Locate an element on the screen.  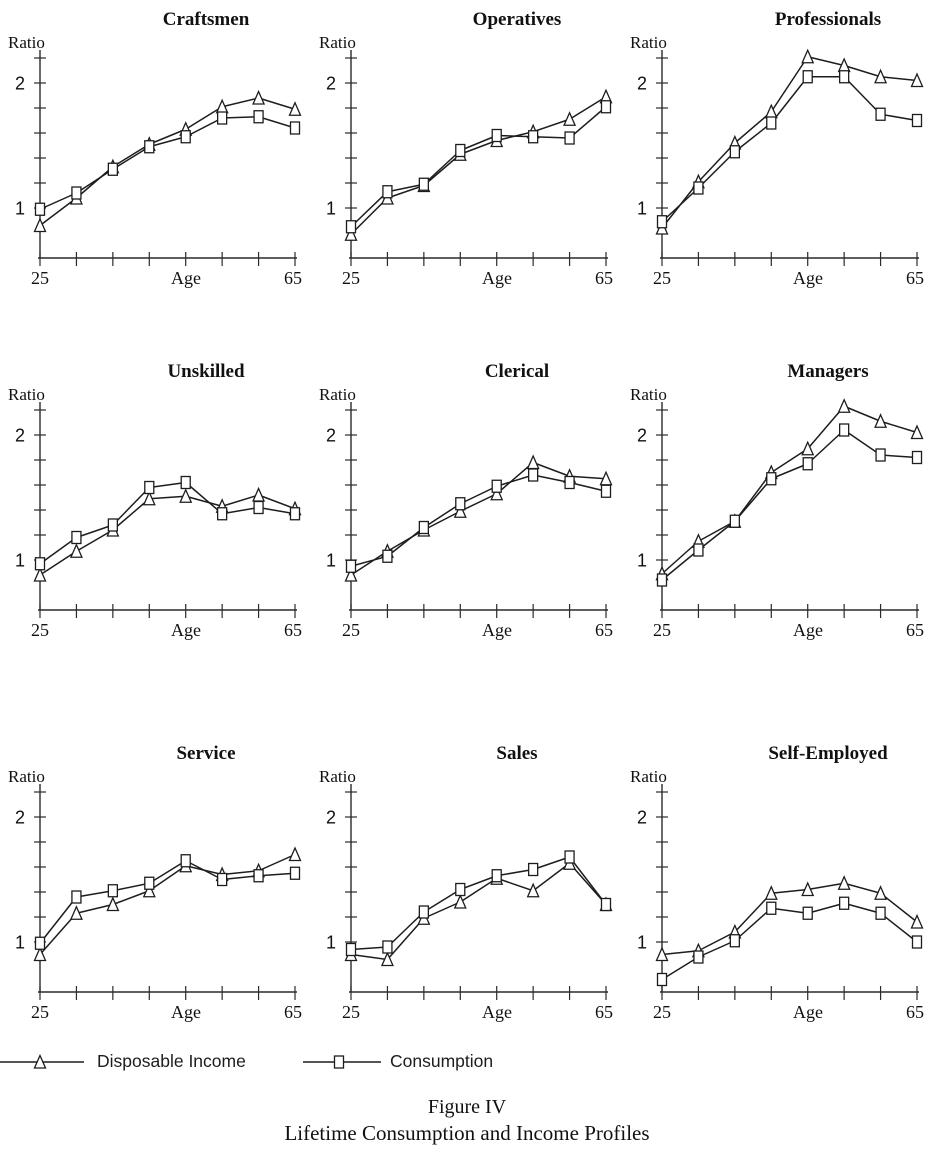
legend-square-icon is located at coordinates (342, 1062).